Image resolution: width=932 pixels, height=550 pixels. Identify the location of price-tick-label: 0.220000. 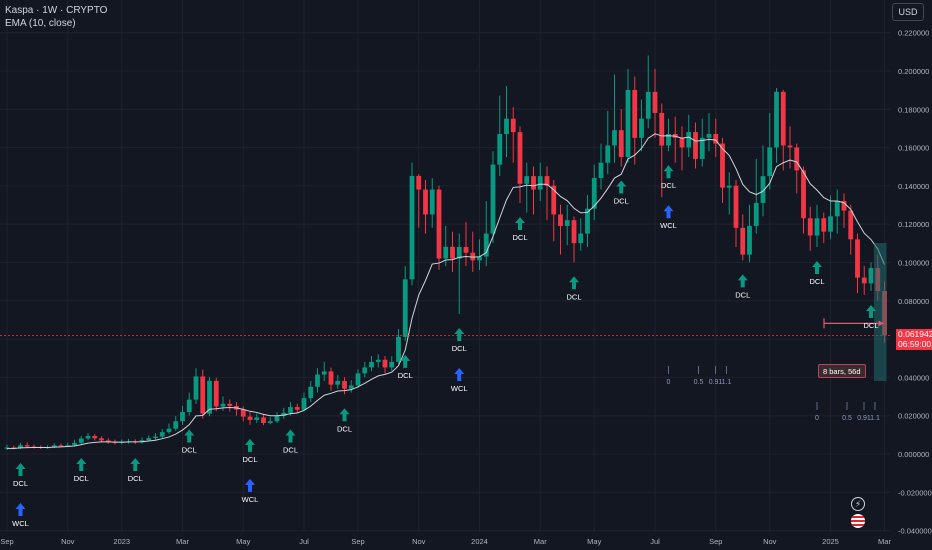
(913, 33).